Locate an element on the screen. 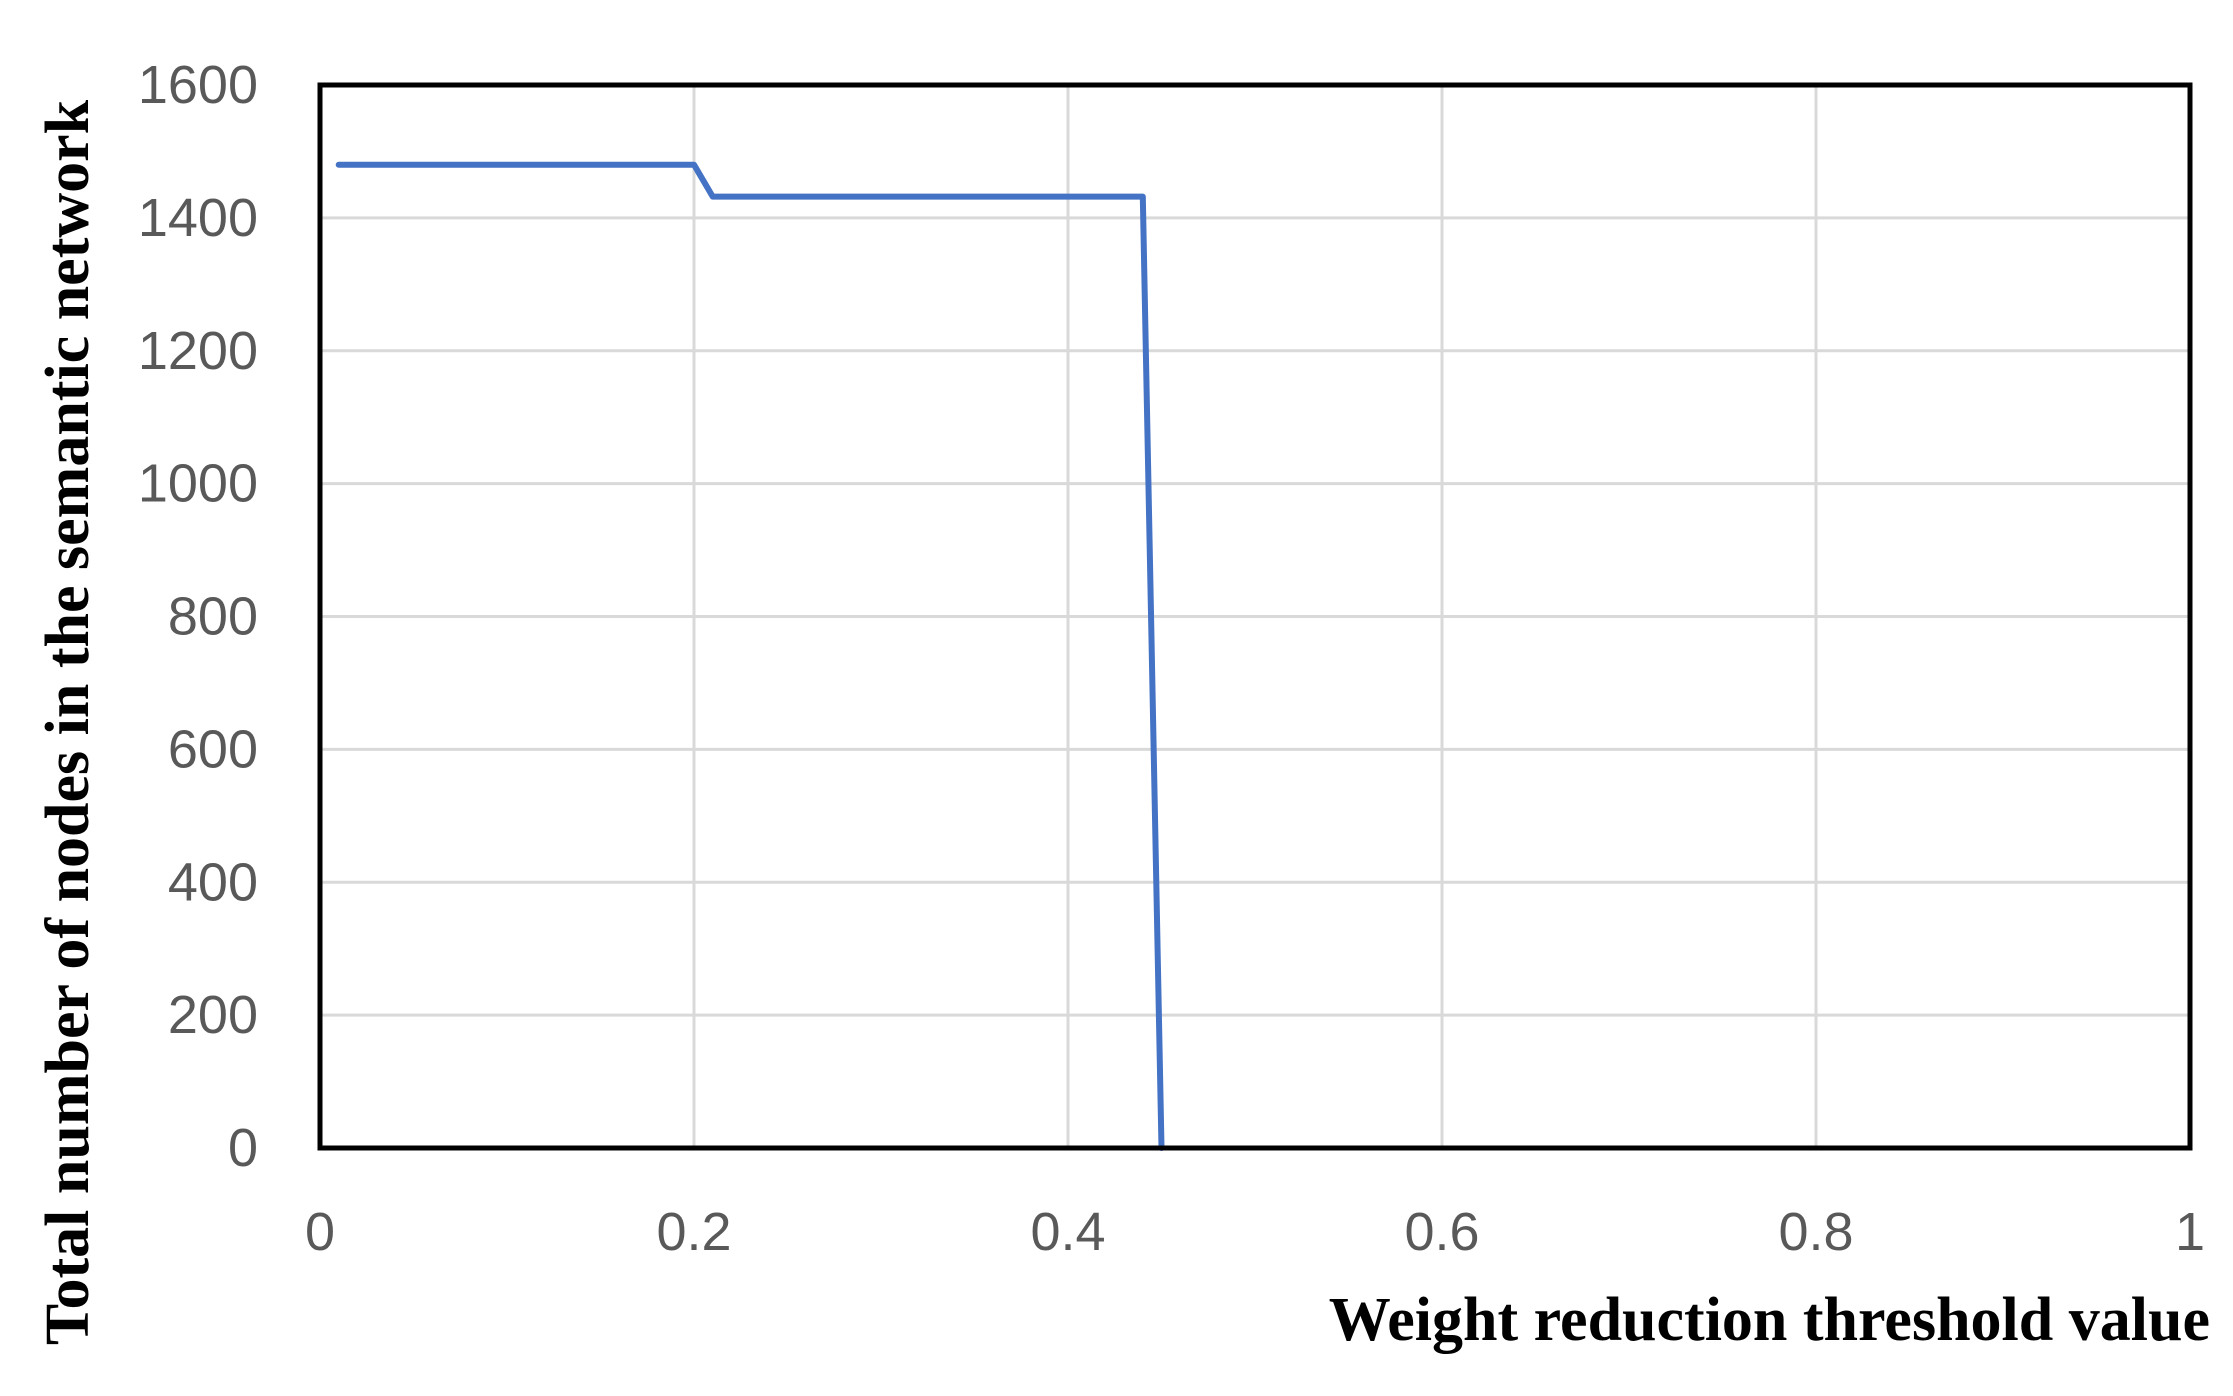 The image size is (2233, 1396). x-tick-label: 0 is located at coordinates (320, 1232).